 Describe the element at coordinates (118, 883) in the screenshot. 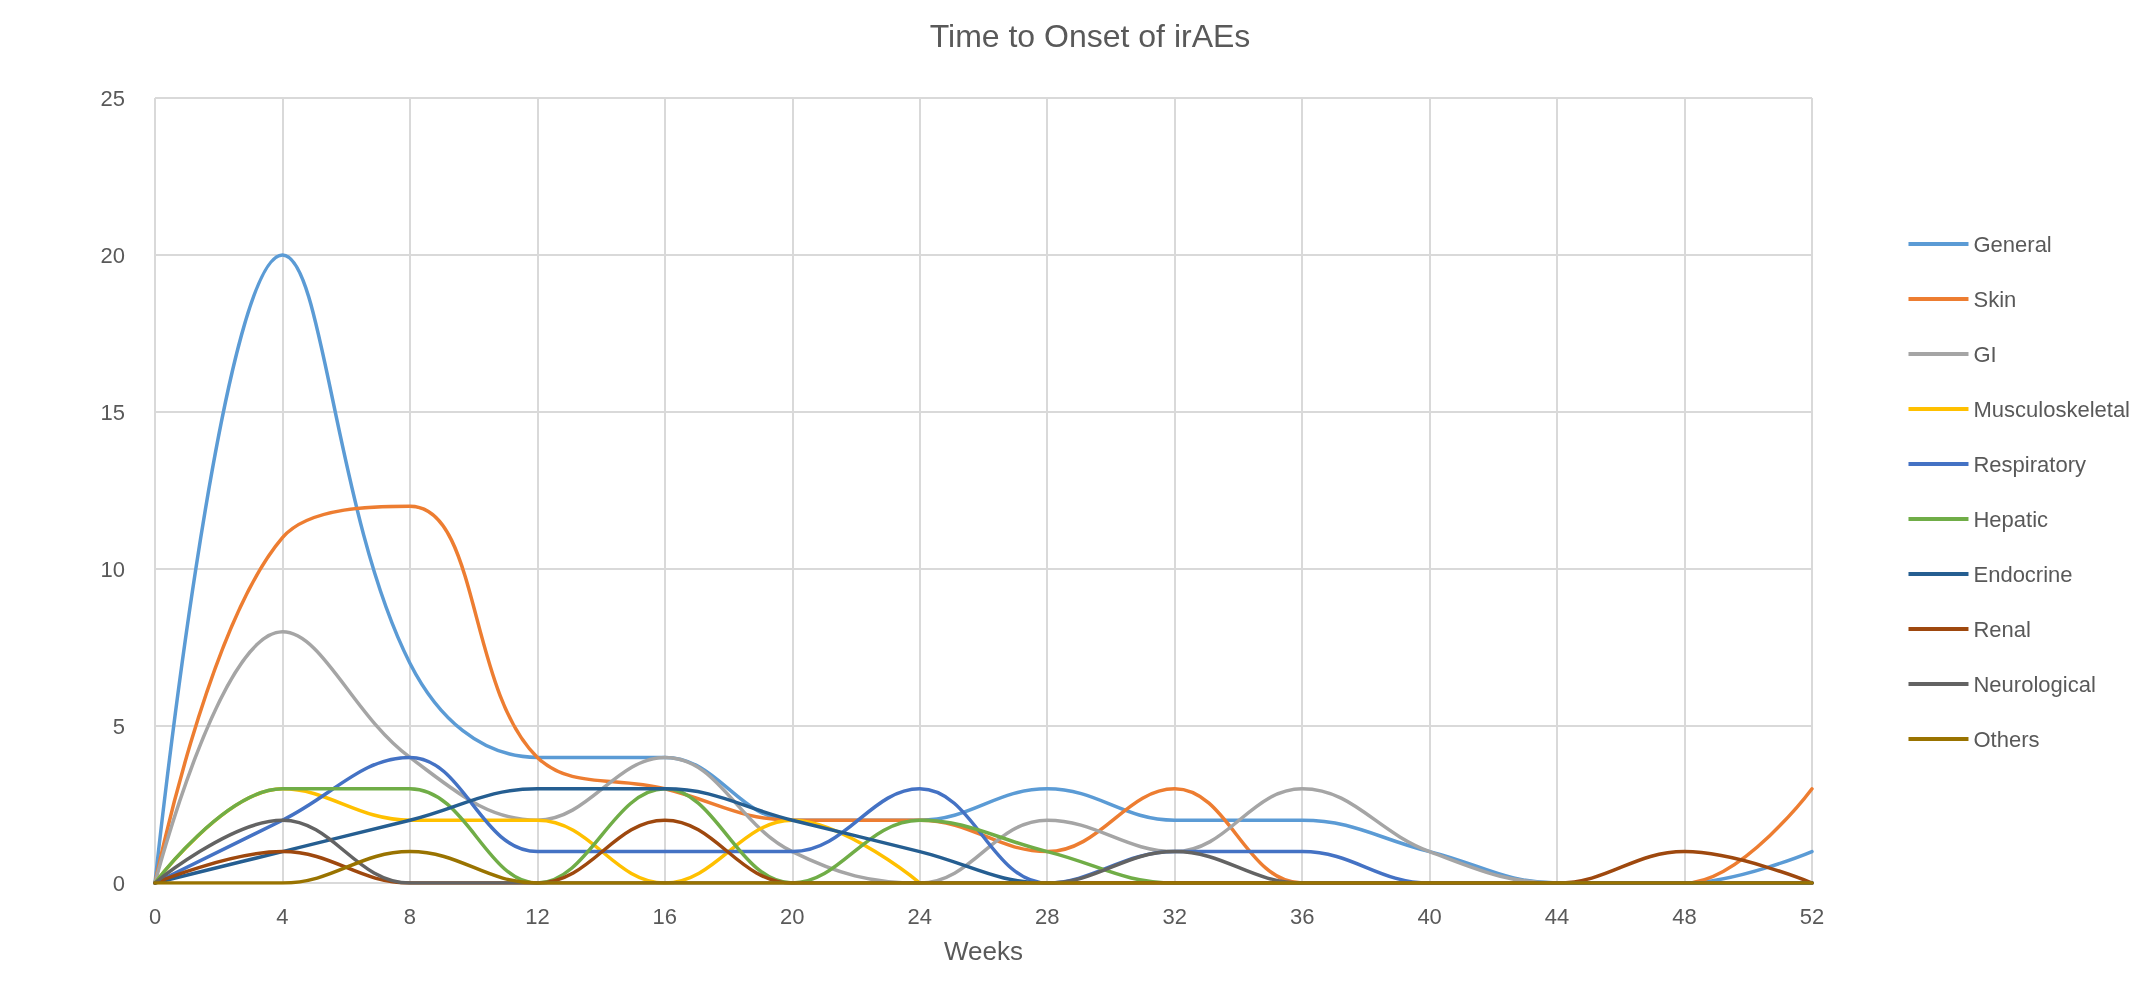

I see `y-tick-label: 0` at that location.